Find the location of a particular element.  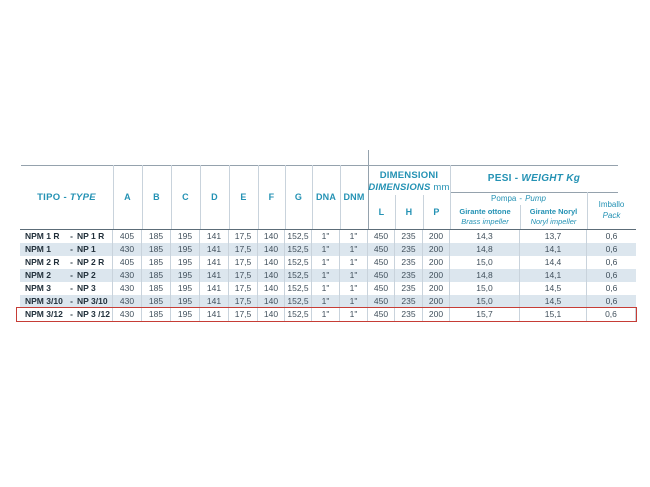

type-label-en: TYPE is located at coordinates (82, 197).